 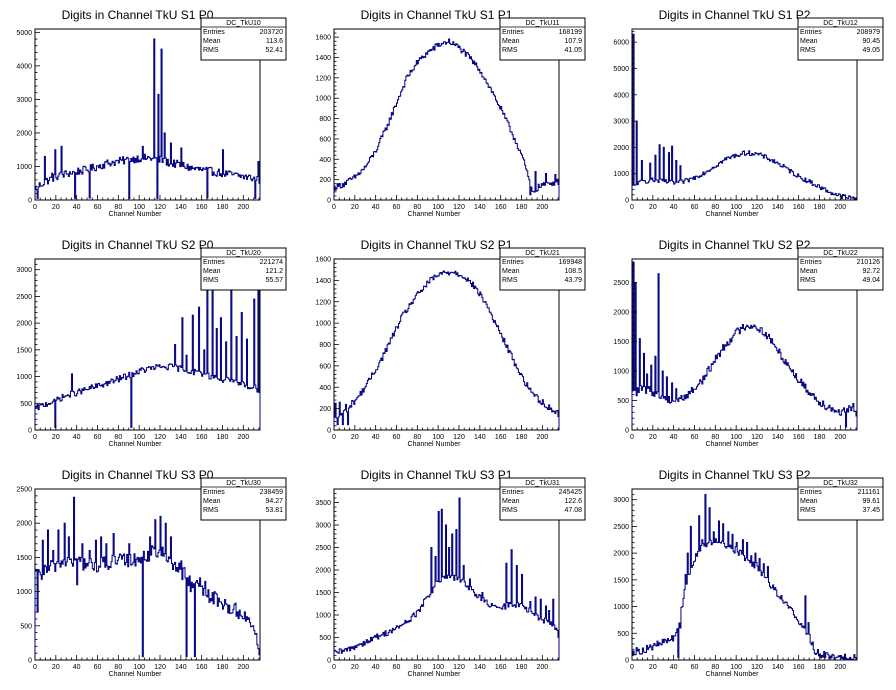 What do you see at coordinates (570, 32) in the screenshot?
I see `stats-value: 168199` at bounding box center [570, 32].